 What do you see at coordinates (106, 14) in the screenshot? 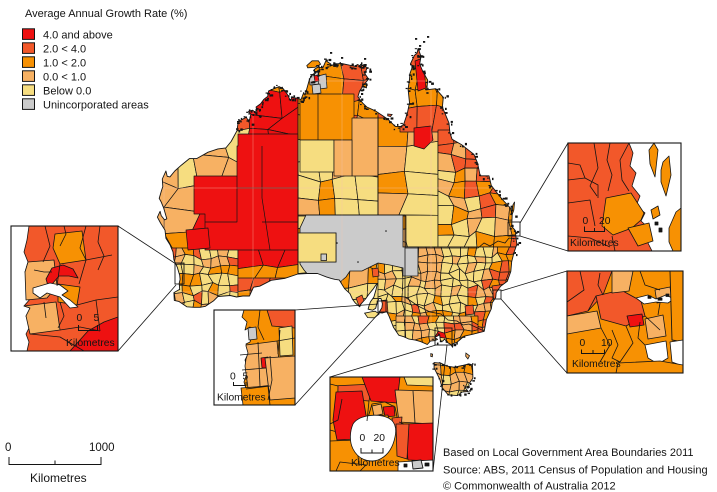
I see `svg-text: Average Annual Growth Rate (%)` at bounding box center [106, 14].